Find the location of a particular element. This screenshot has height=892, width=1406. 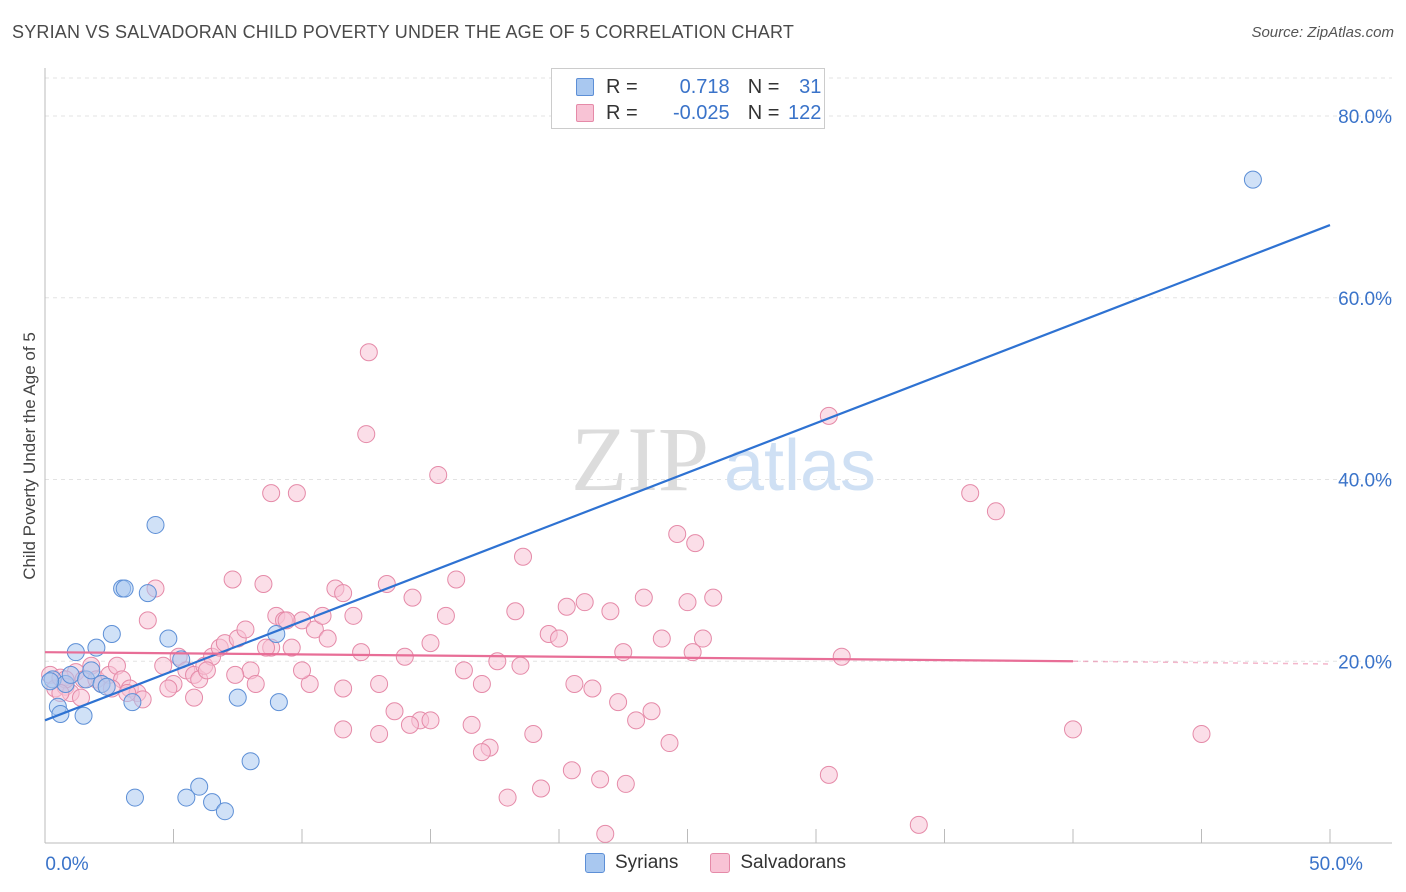

bottom-legend-label-syrians: Syrians is located at coordinates (647, 862).